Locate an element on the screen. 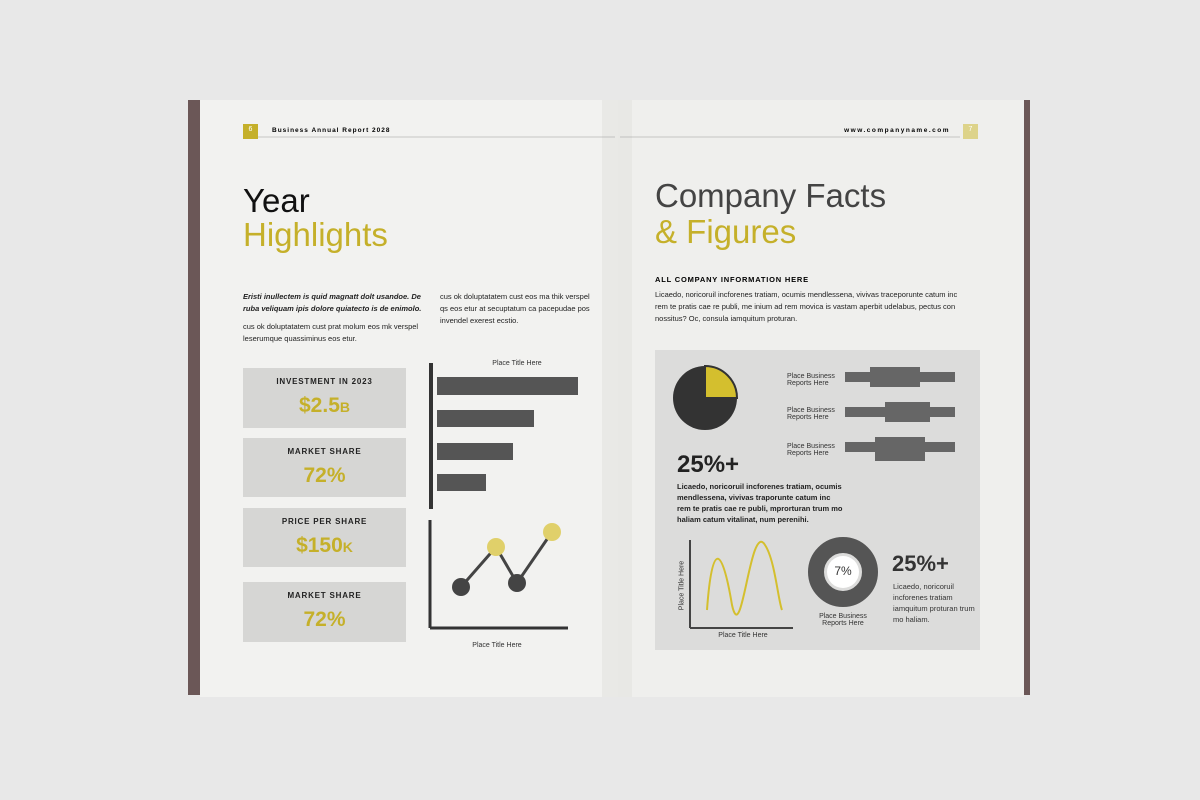 The height and width of the screenshot is (800, 1200). donut-value: 7% is located at coordinates (843, 571).